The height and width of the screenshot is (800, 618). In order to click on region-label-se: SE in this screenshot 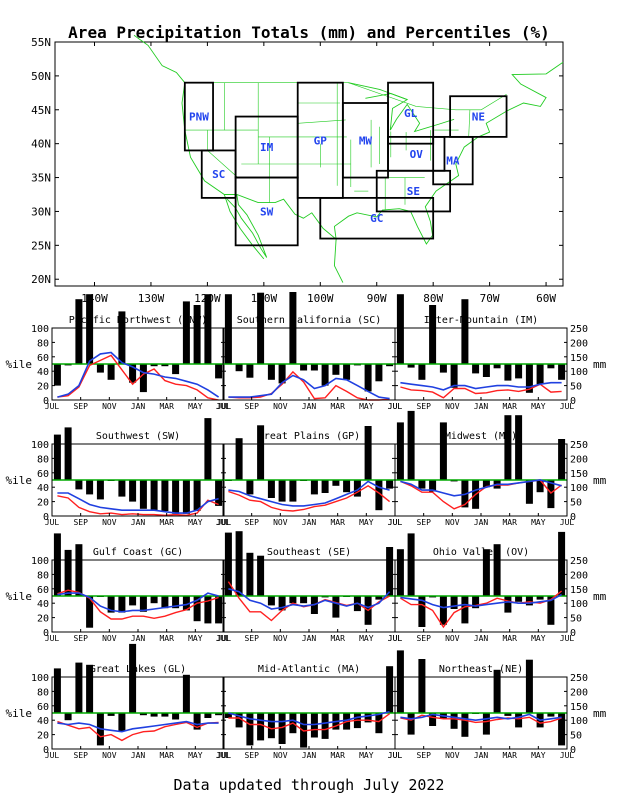, I will do `click(413, 191)`.